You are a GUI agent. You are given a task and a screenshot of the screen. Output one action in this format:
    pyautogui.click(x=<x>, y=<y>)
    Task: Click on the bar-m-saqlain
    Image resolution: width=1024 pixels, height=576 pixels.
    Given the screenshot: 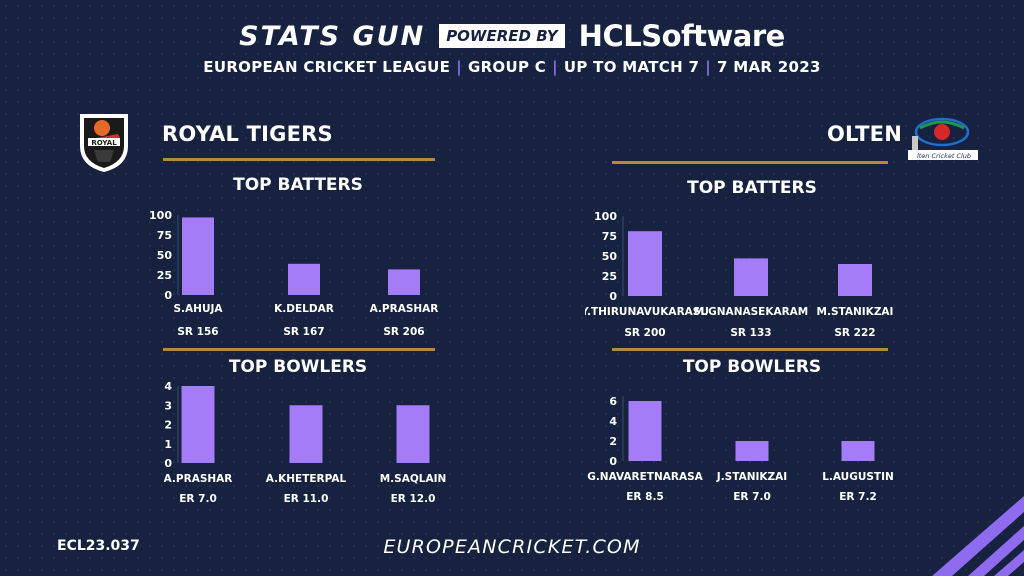 What is the action you would take?
    pyautogui.click(x=413, y=434)
    